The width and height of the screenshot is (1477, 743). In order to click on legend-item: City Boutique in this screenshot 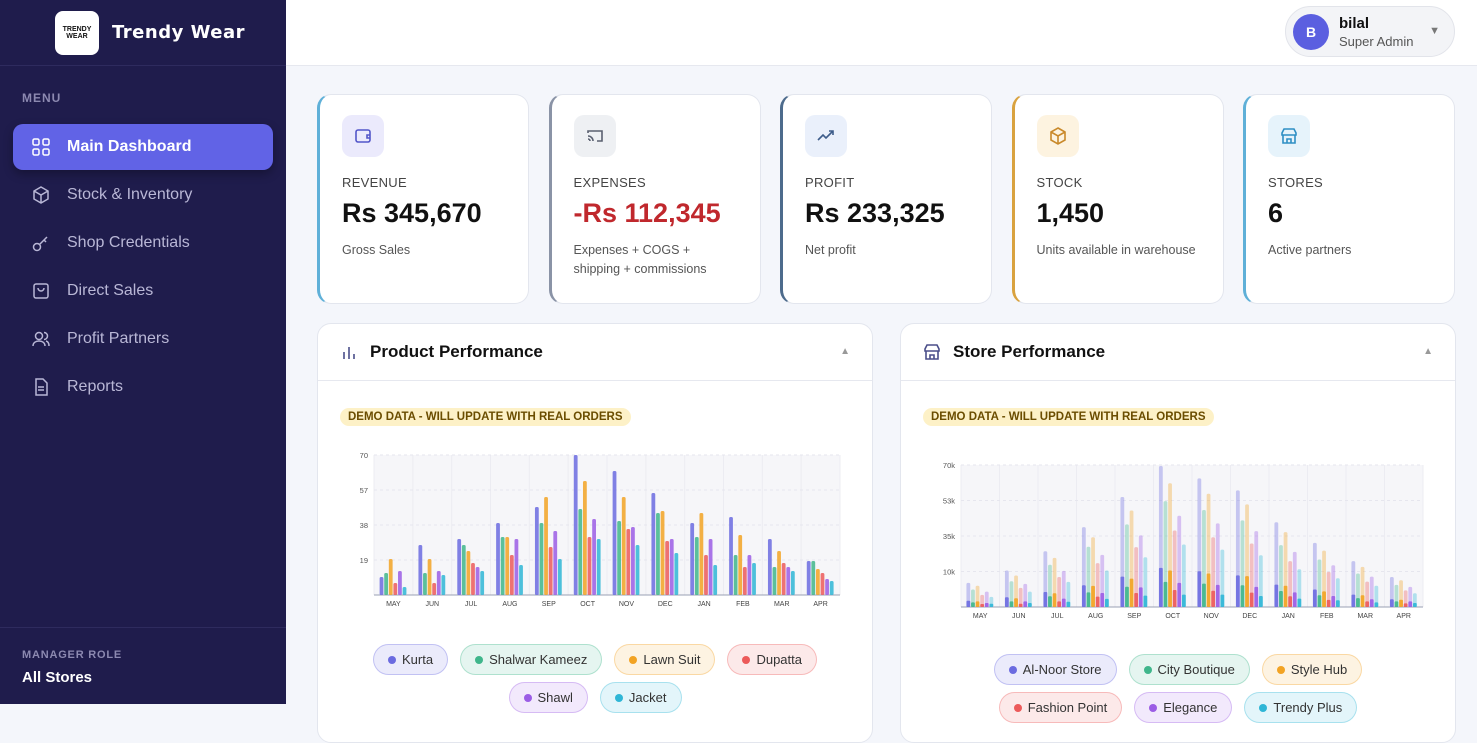, I will do `click(1189, 669)`.